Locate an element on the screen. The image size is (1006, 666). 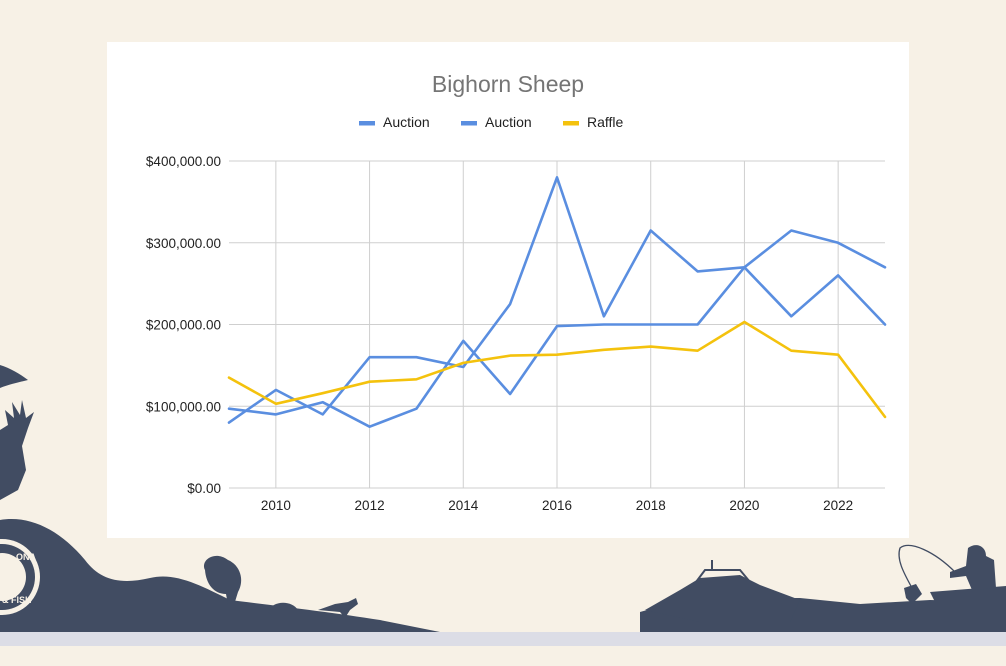
x-tick-label: 2012 is located at coordinates (370, 505).